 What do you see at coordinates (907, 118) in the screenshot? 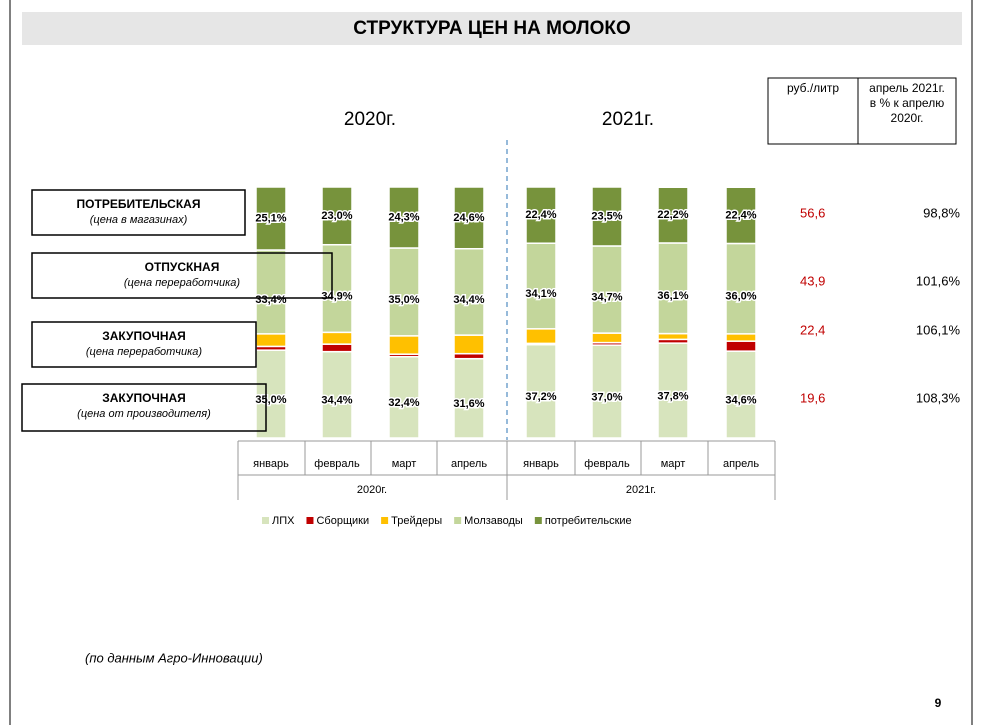
I see `table-header: 2020г.` at bounding box center [907, 118].